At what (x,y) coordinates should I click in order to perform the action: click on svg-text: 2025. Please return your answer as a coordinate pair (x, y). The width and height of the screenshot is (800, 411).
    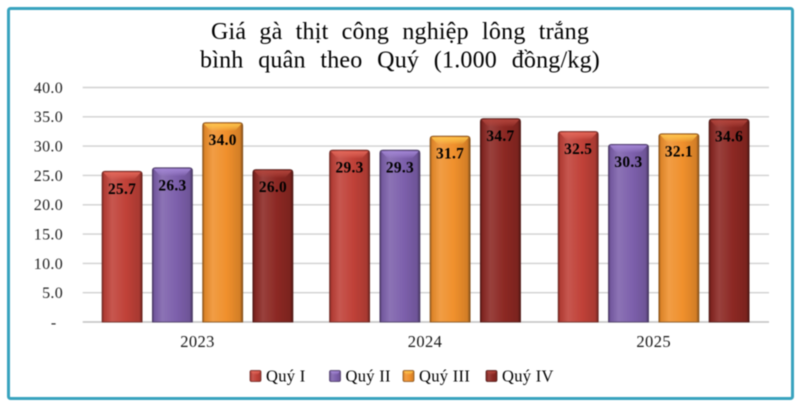
    Looking at the image, I should click on (653, 341).